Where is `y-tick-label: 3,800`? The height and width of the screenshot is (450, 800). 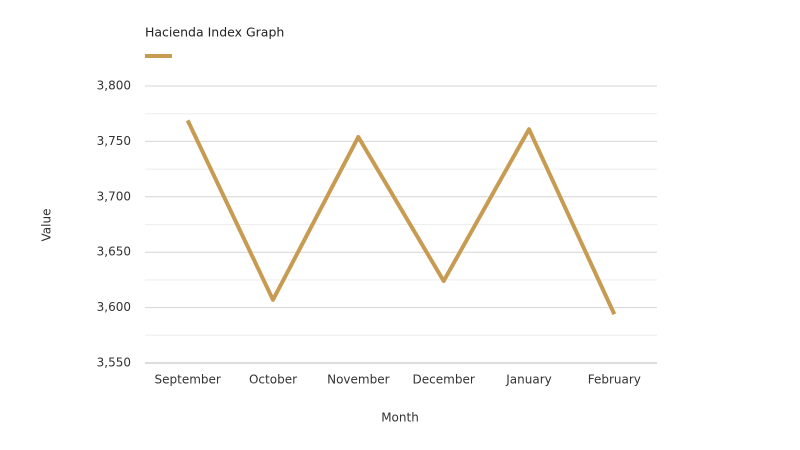 y-tick-label: 3,800 is located at coordinates (114, 86).